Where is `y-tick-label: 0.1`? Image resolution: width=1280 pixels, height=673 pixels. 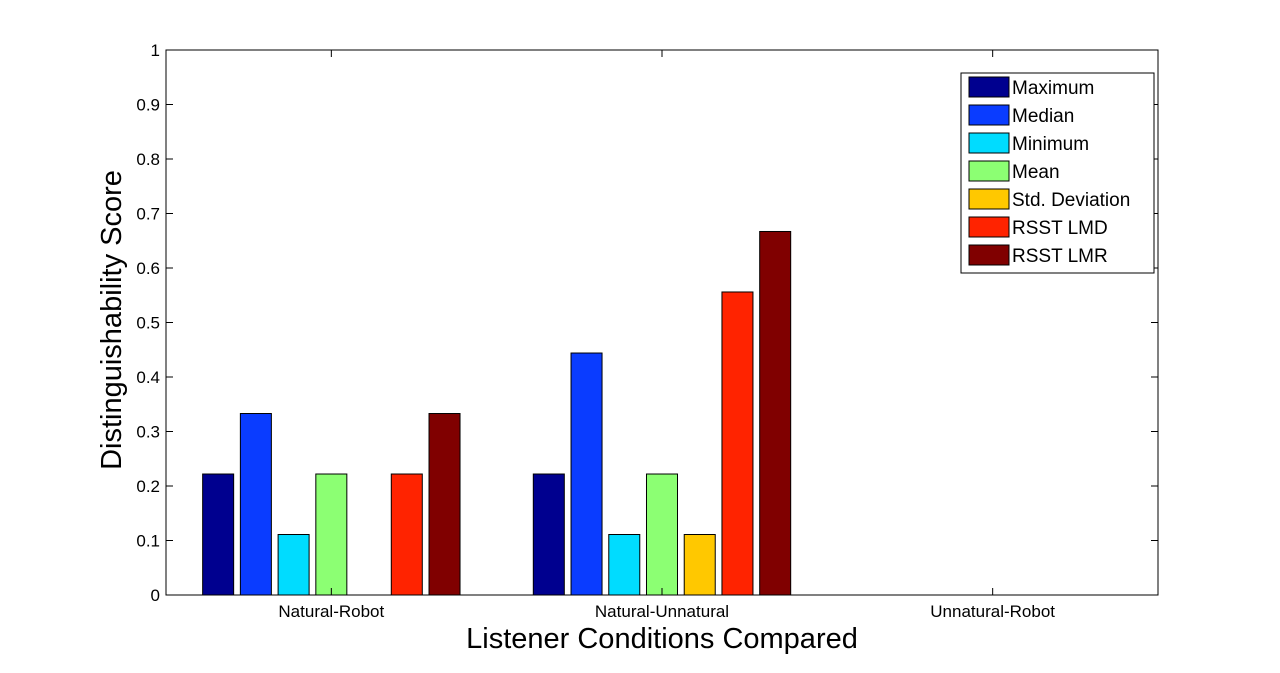
y-tick-label: 0.1 is located at coordinates (148, 541).